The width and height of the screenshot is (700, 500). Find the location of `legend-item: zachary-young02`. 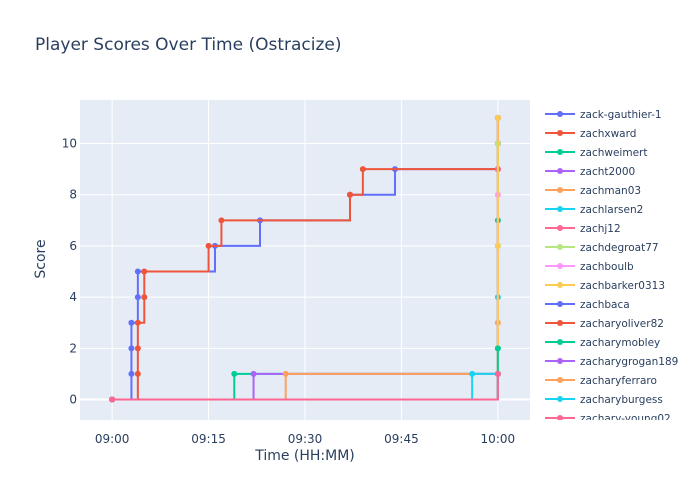

legend-item: zachary-young02 is located at coordinates (608, 419).